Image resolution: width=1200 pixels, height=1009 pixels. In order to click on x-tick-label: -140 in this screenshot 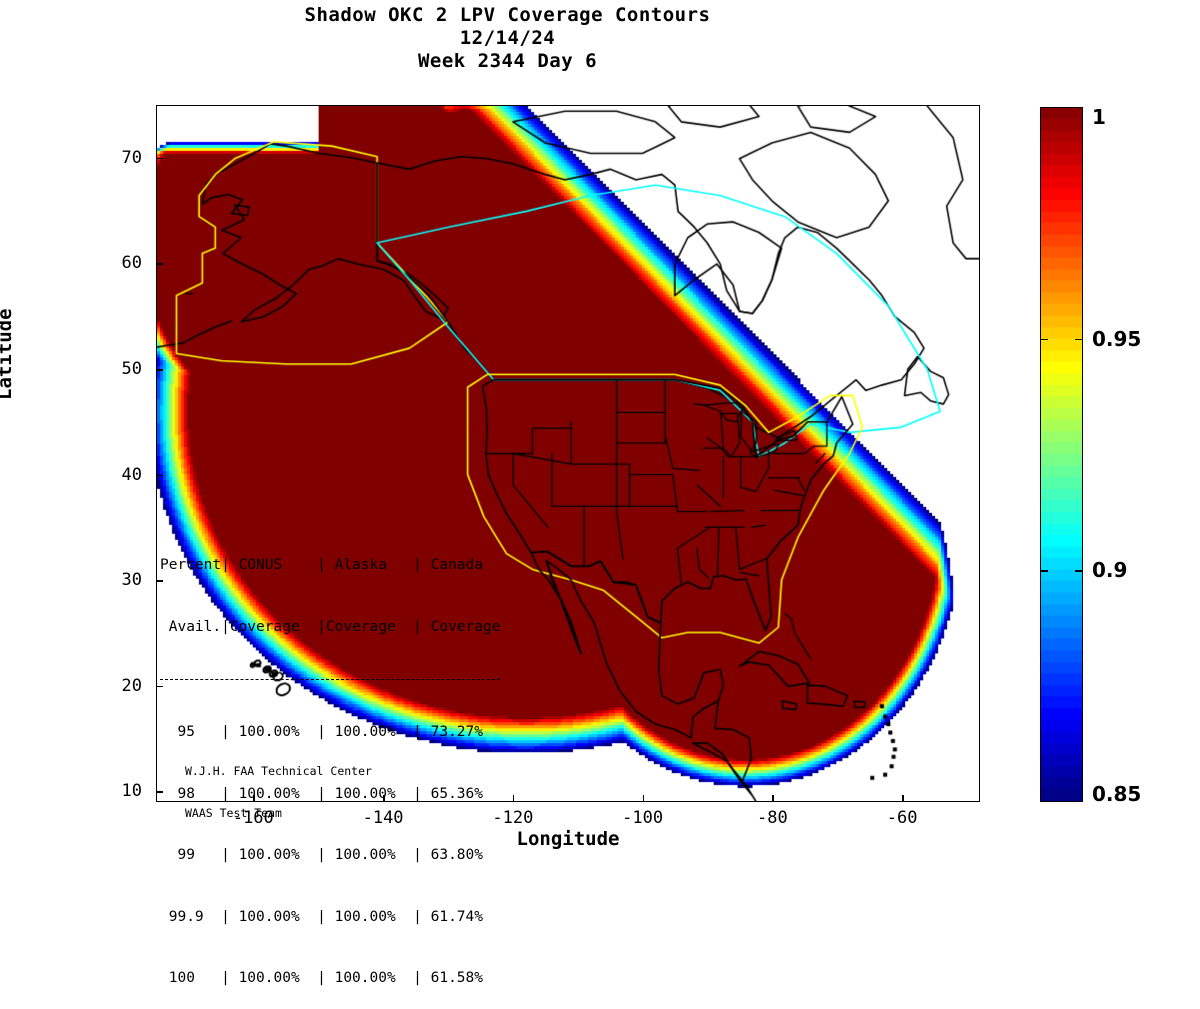, I will do `click(383, 818)`.